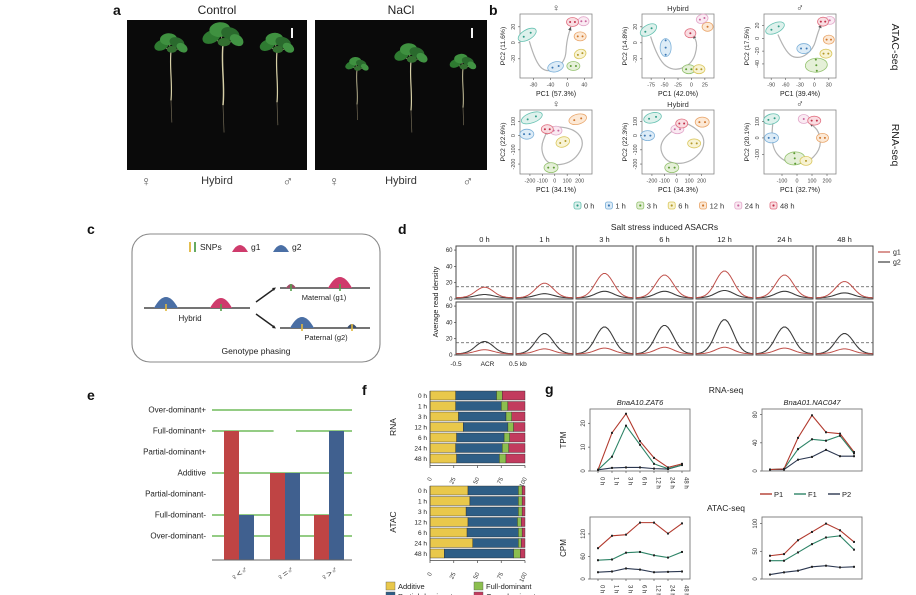 The width and height of the screenshot is (916, 595). Describe the element at coordinates (686, 483) in the screenshot. I see `x-tick-label: 48 h` at that location.